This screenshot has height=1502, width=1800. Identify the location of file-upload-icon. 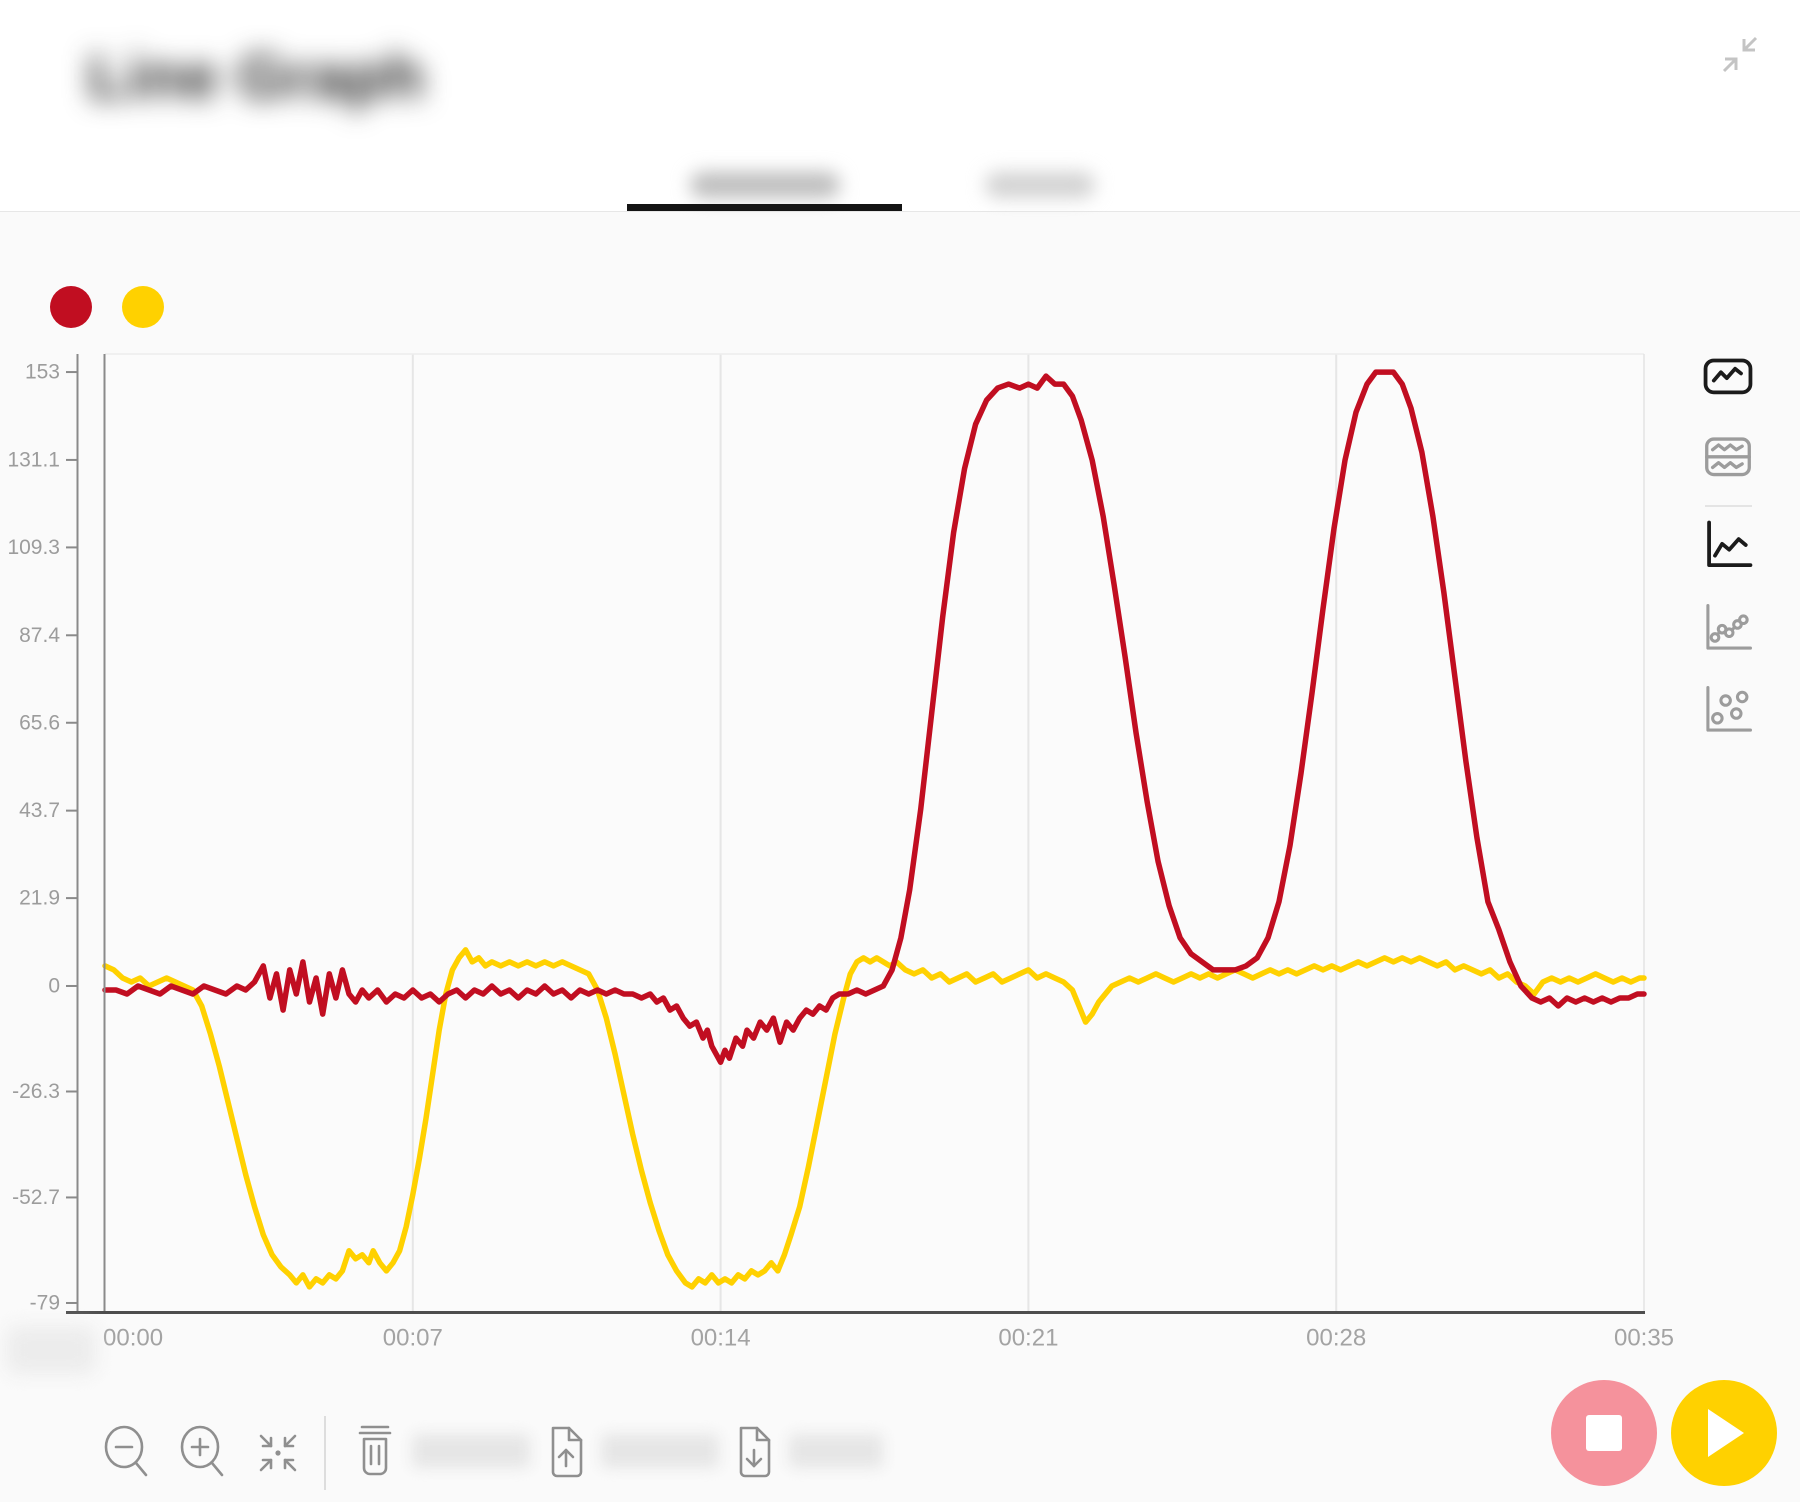
(567, 1452).